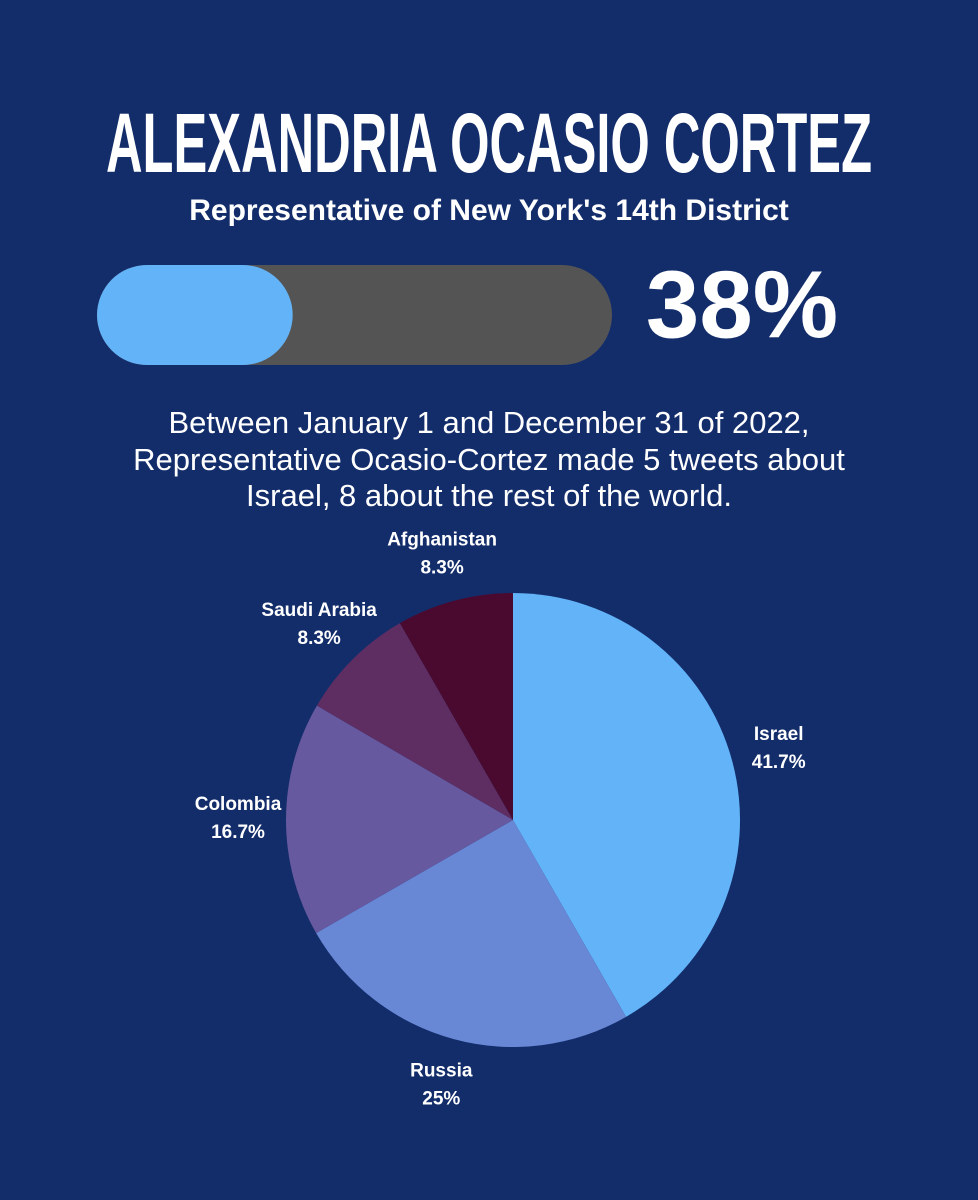 The height and width of the screenshot is (1200, 978). What do you see at coordinates (442, 539) in the screenshot?
I see `slice-name: Afghanistan` at bounding box center [442, 539].